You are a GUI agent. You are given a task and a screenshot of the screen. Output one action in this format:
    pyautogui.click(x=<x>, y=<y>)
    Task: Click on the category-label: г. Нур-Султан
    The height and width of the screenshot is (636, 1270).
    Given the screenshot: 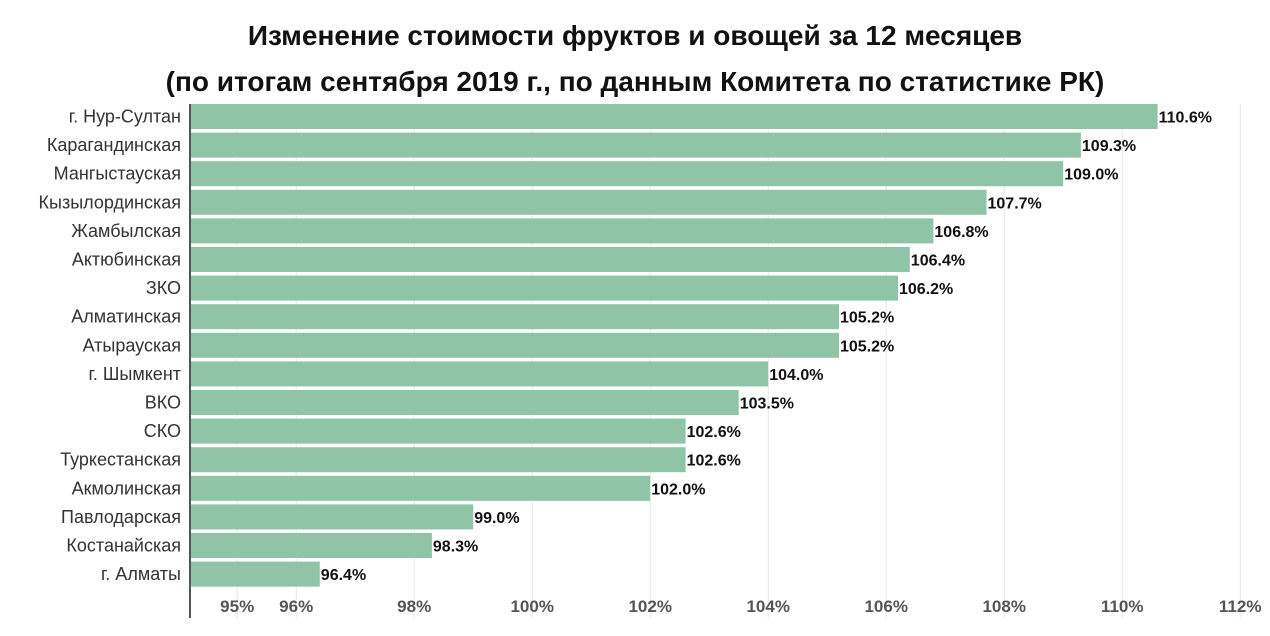 What is the action you would take?
    pyautogui.click(x=125, y=117)
    